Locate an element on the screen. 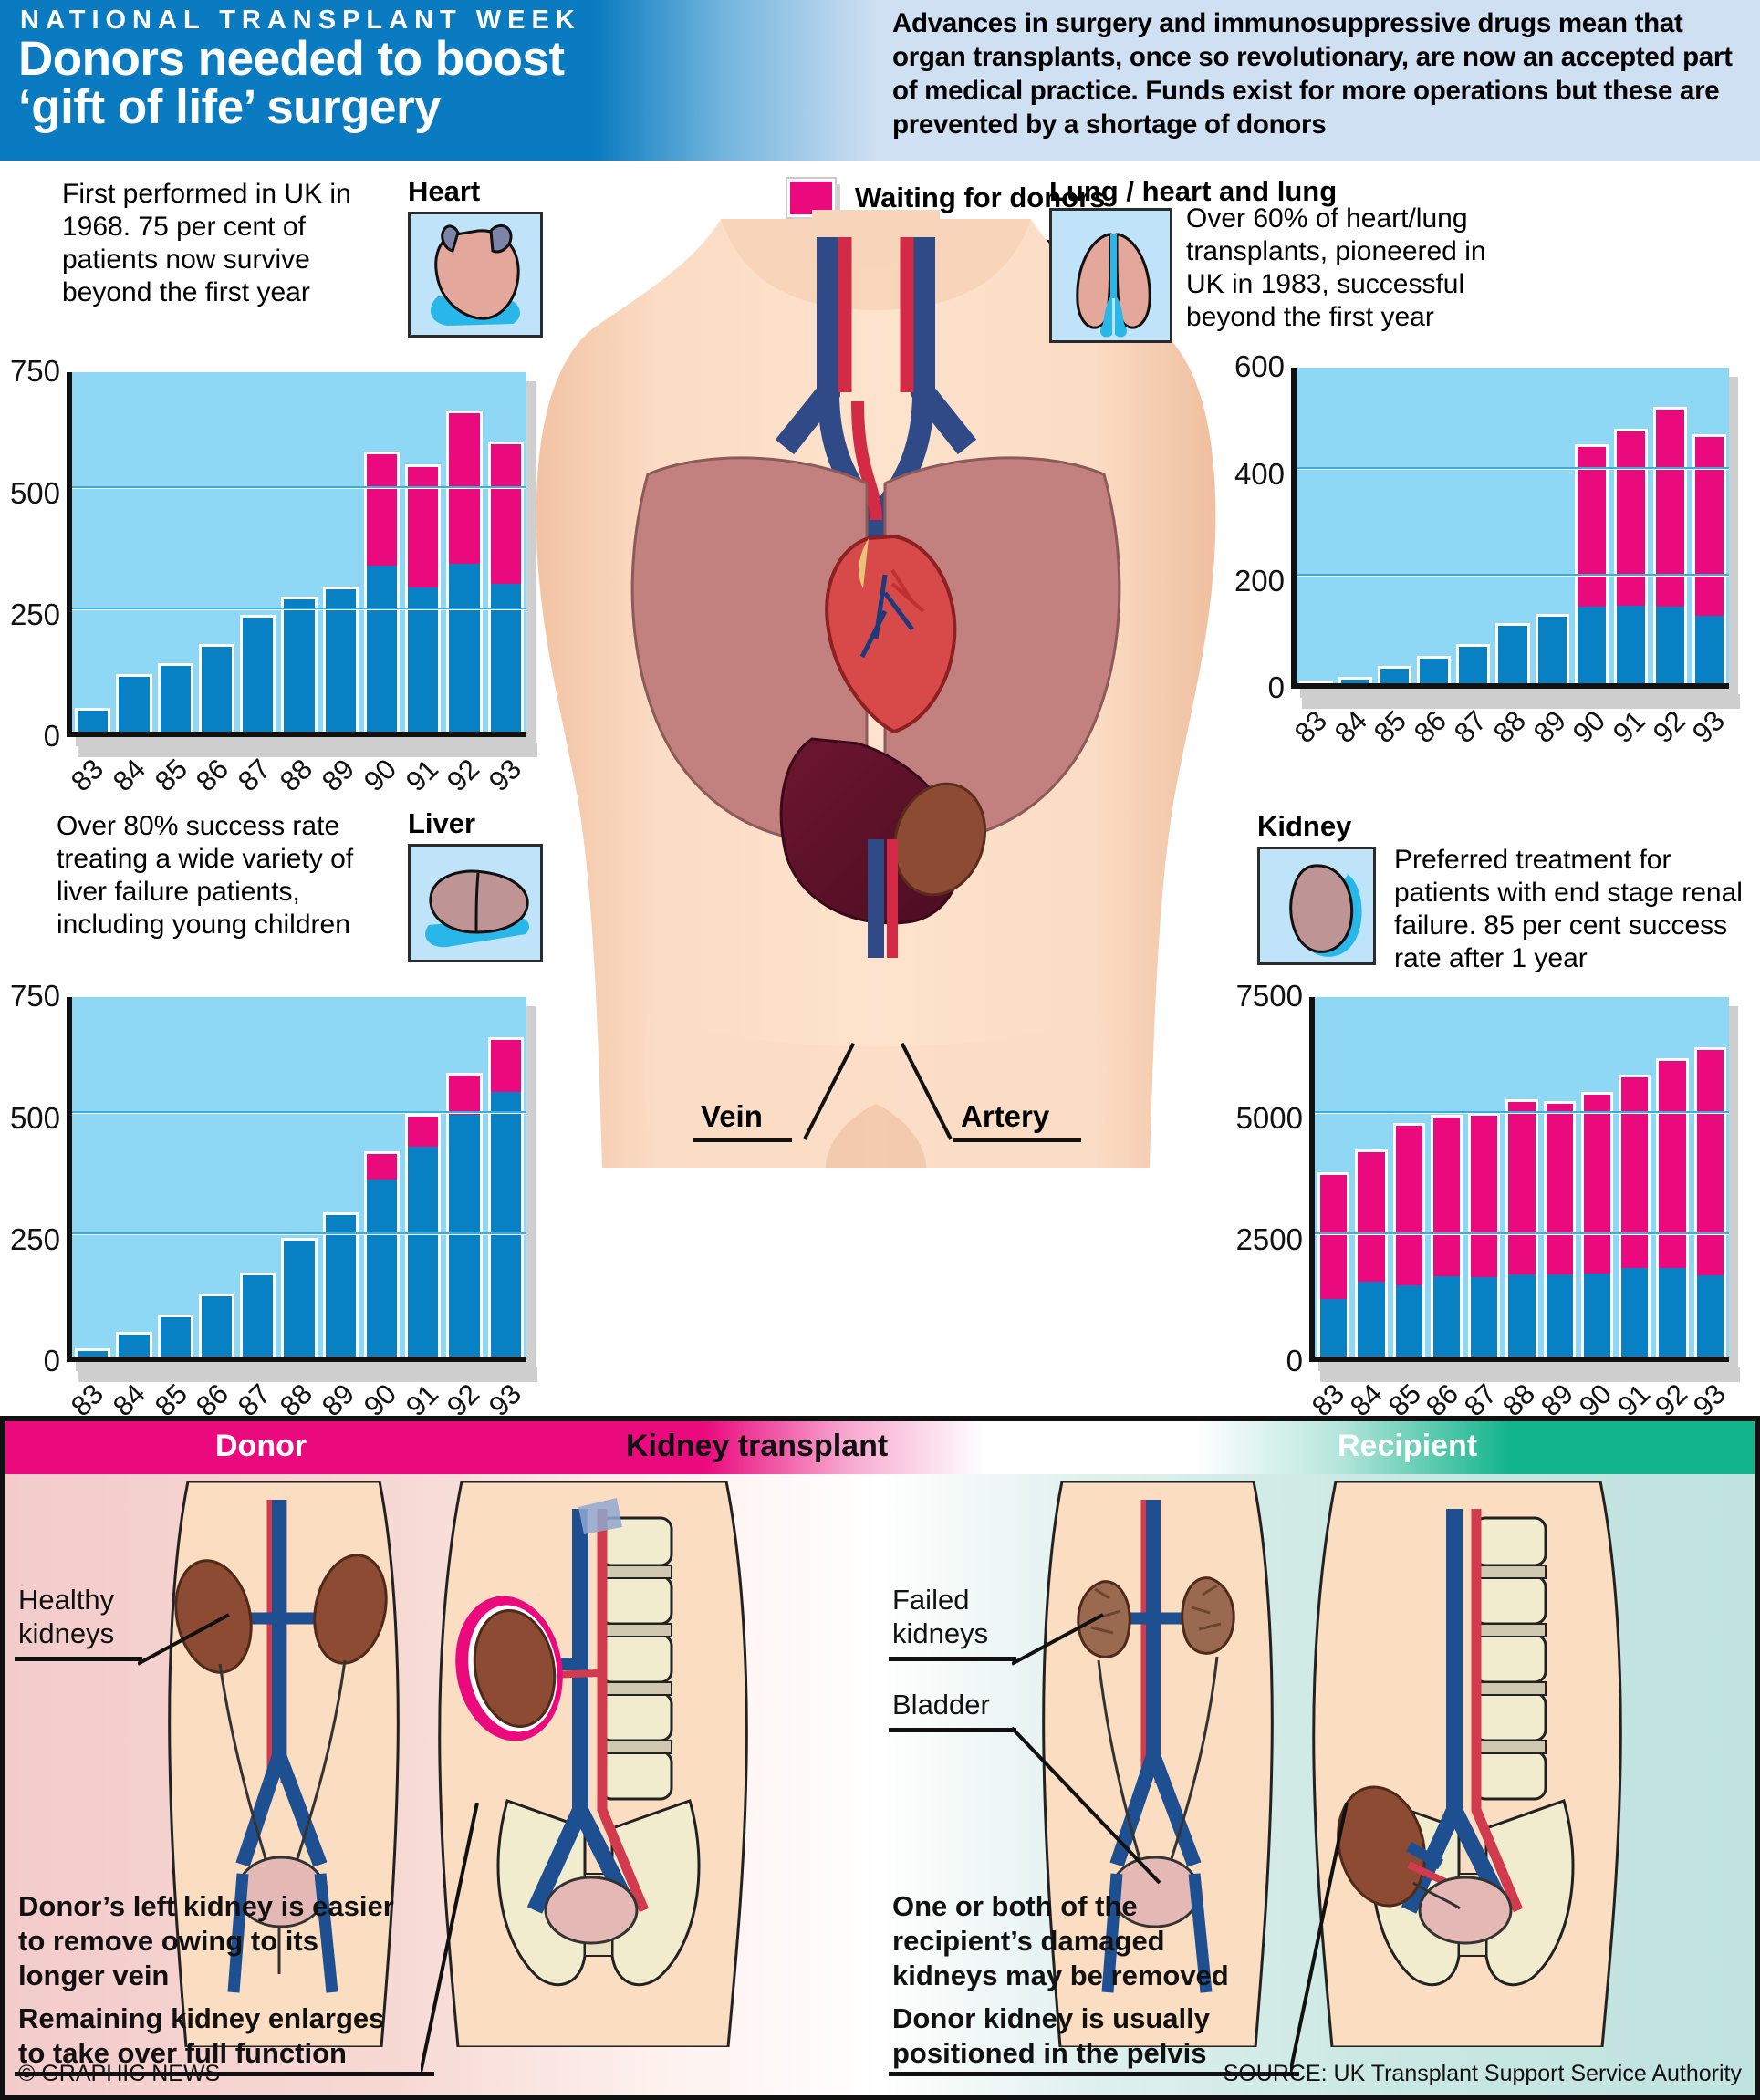  chart-heart-ytick-0: 0 is located at coordinates (51, 736).